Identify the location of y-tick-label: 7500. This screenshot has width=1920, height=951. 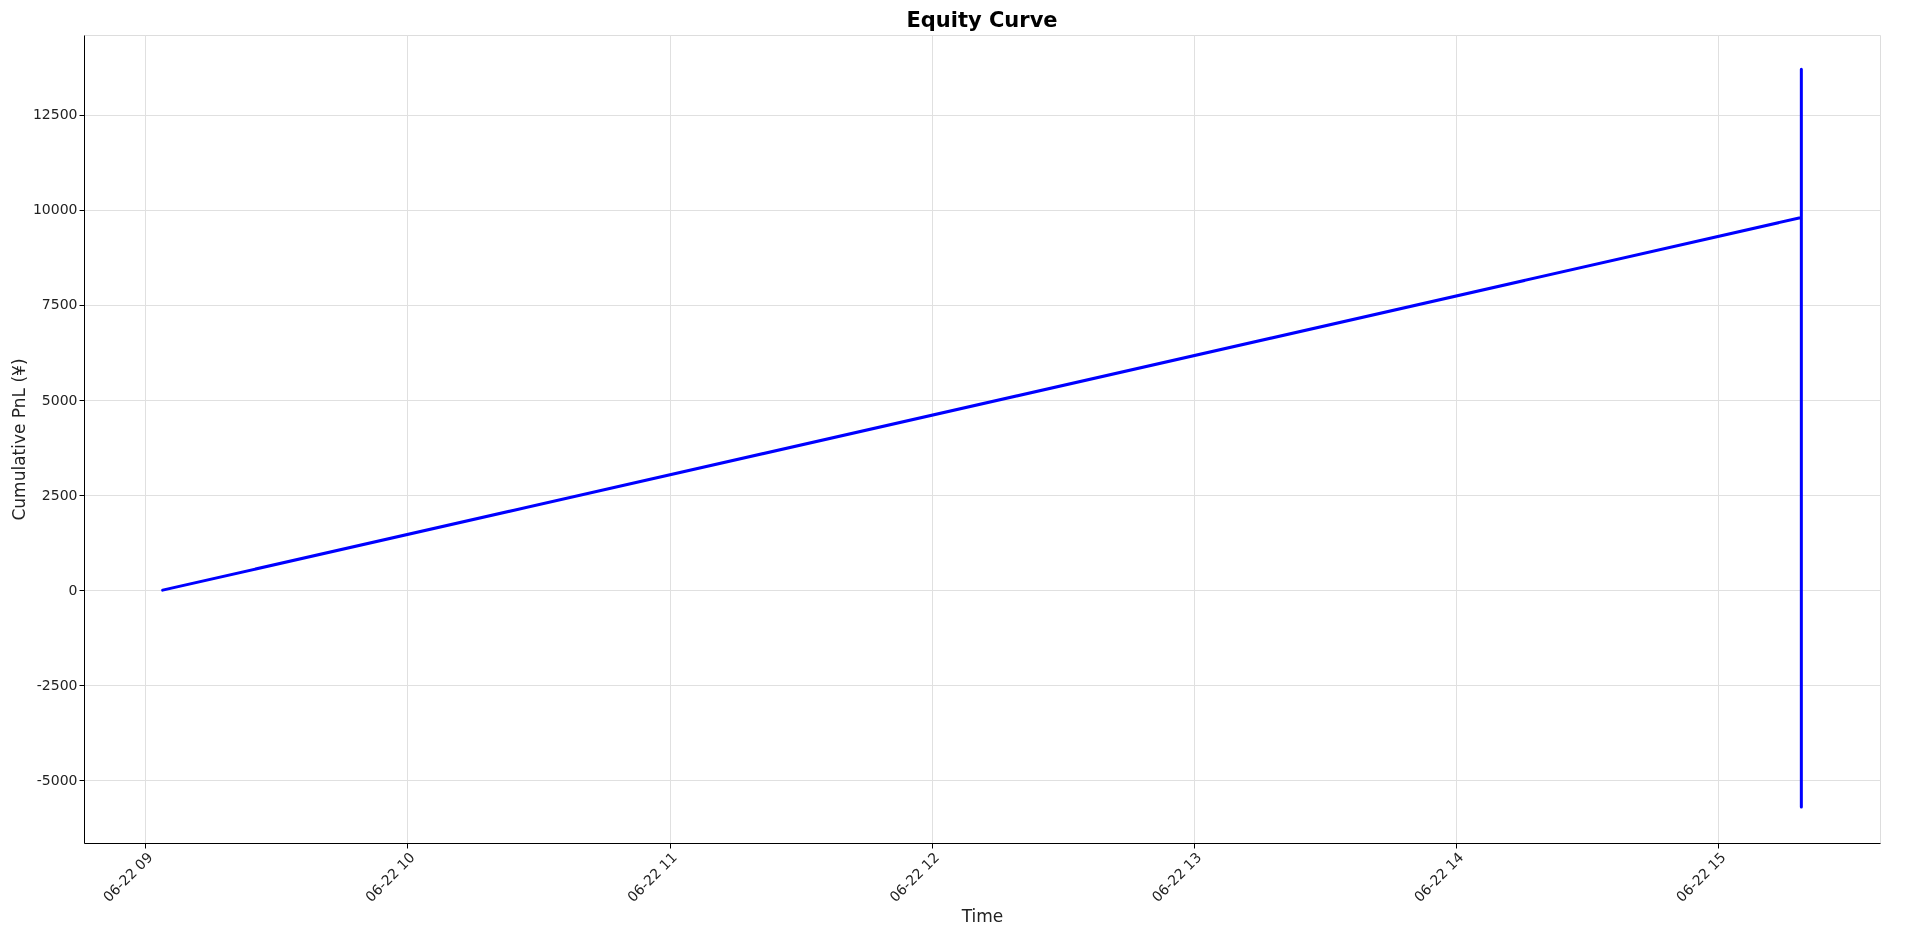
(59, 304).